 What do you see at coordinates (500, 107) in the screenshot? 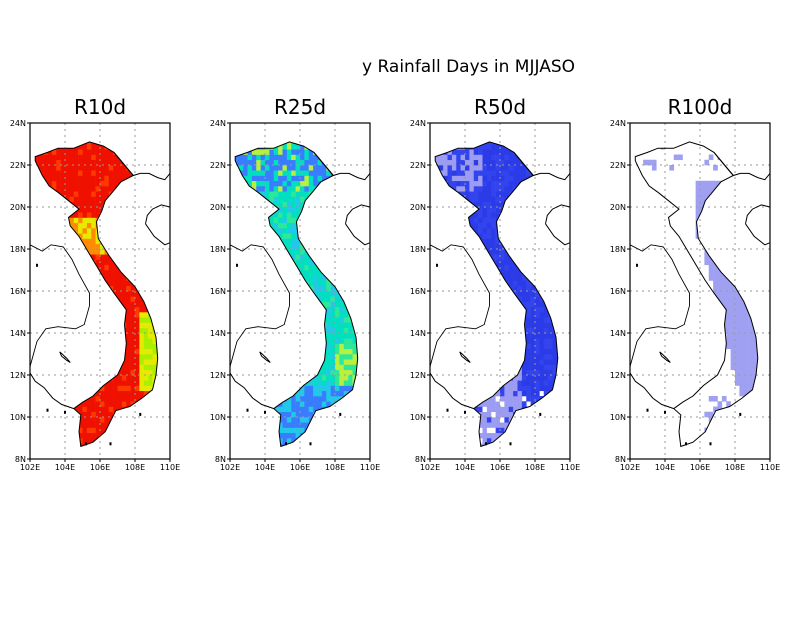
I see `panel-title: R50d` at bounding box center [500, 107].